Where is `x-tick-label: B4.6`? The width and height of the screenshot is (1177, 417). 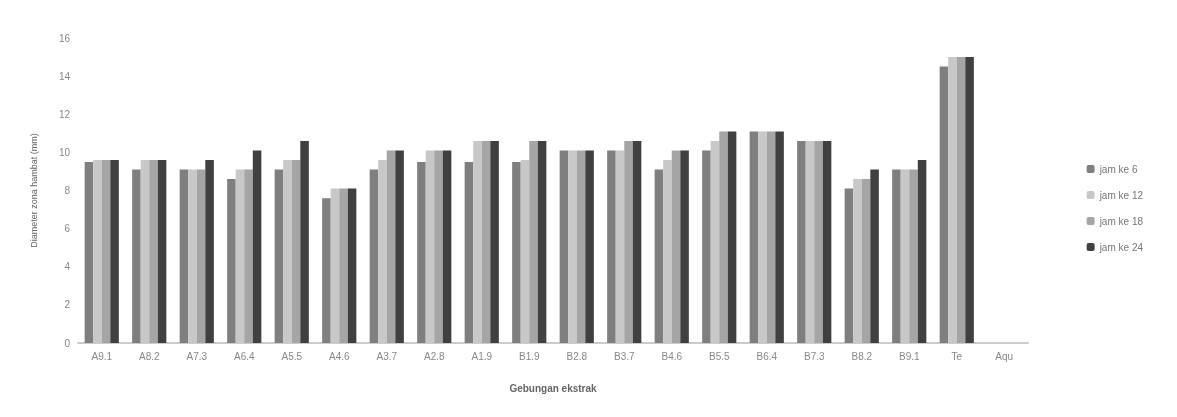 x-tick-label: B4.6 is located at coordinates (672, 356).